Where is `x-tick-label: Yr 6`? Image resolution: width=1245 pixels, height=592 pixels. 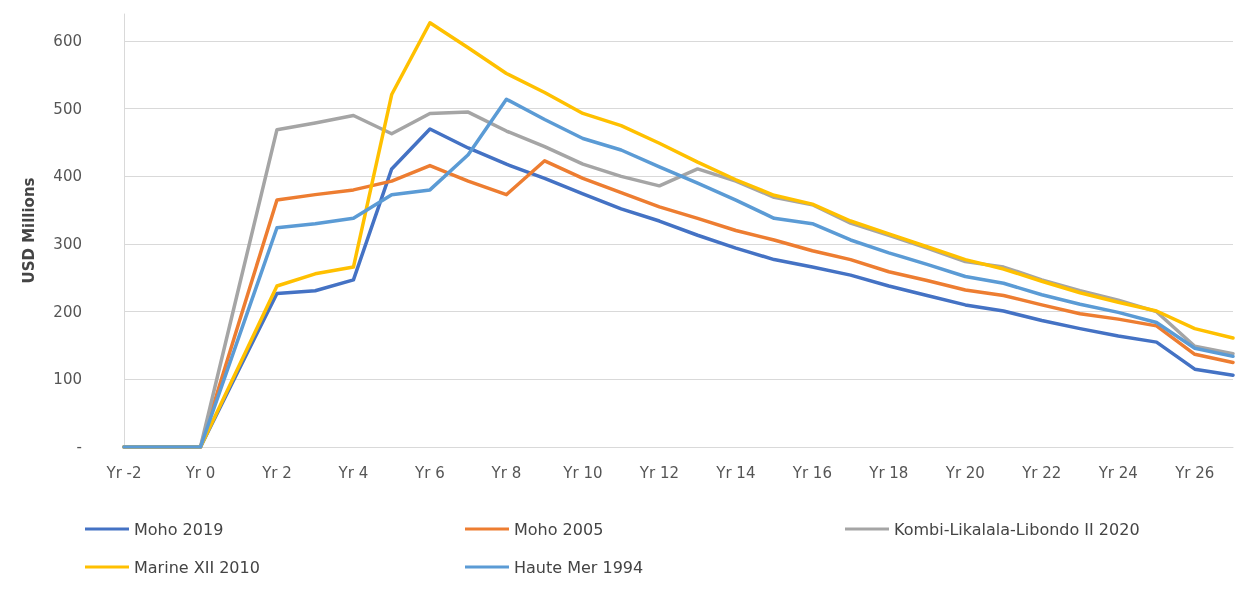 x-tick-label: Yr 6 is located at coordinates (429, 472).